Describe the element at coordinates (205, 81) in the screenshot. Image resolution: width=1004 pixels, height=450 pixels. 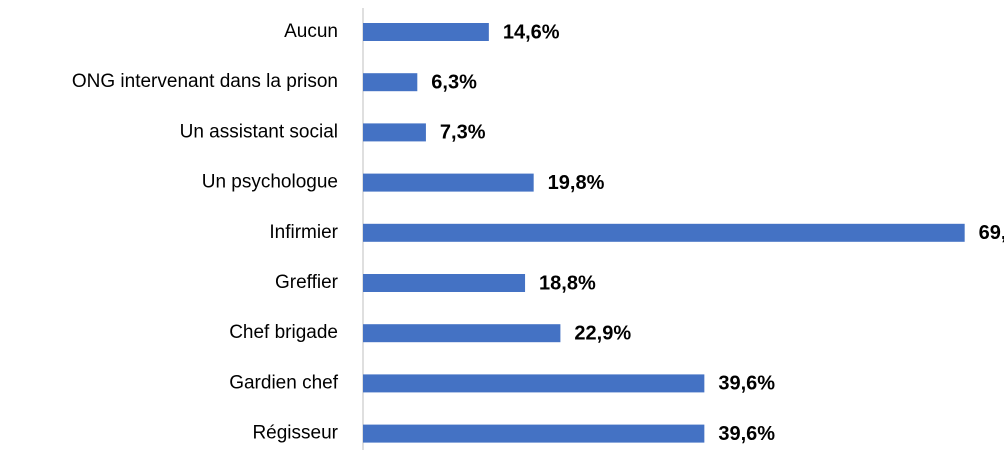
I see `category-label: ONG intervenant dans la prison` at that location.